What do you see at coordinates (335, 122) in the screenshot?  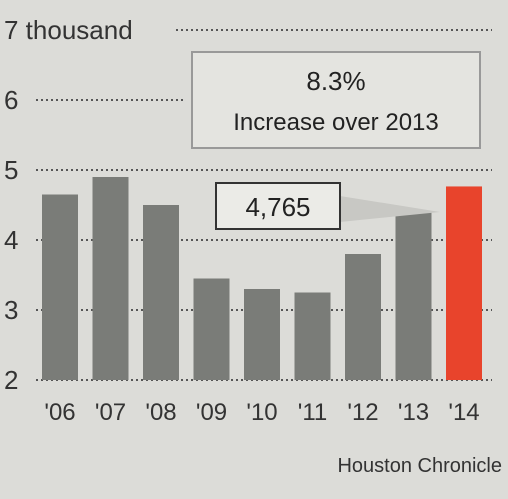 I see `callout-text: Increase over 2013` at bounding box center [335, 122].